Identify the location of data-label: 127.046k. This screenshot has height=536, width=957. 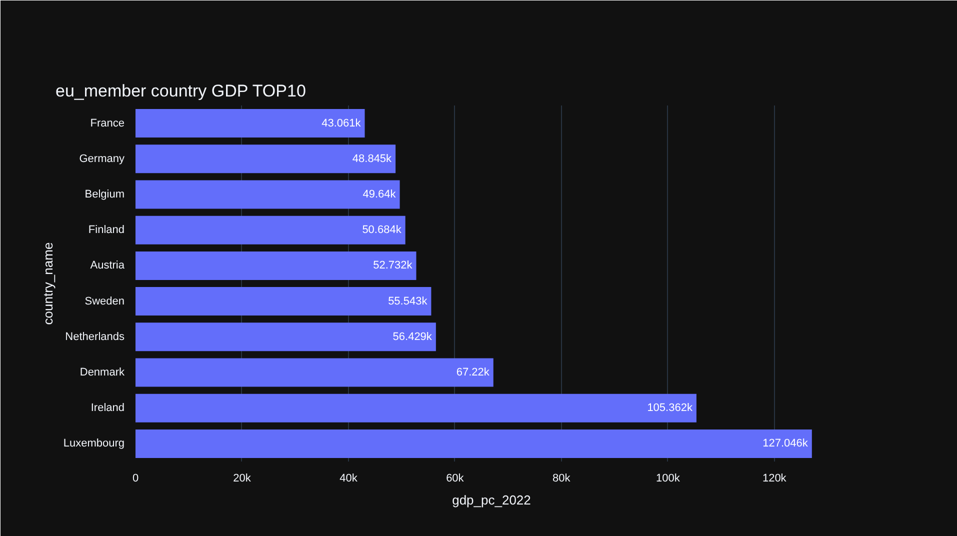
(785, 444).